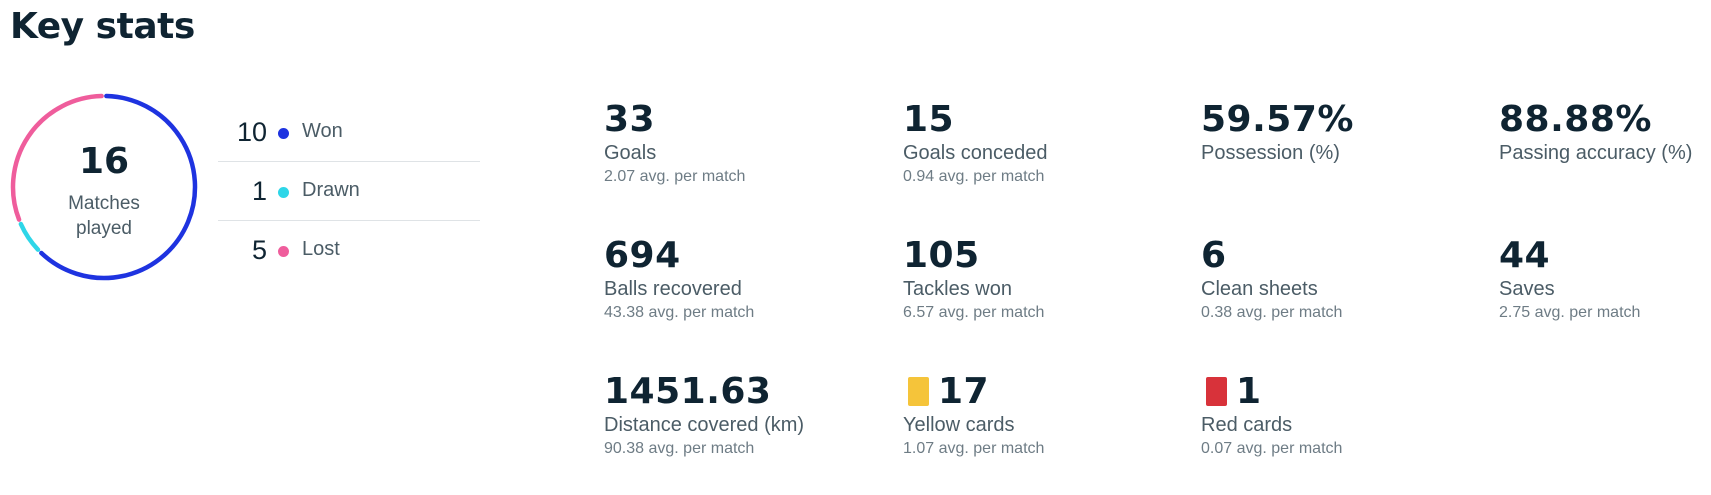 This screenshot has width=1711, height=495. I want to click on stat-value: 17, so click(964, 391).